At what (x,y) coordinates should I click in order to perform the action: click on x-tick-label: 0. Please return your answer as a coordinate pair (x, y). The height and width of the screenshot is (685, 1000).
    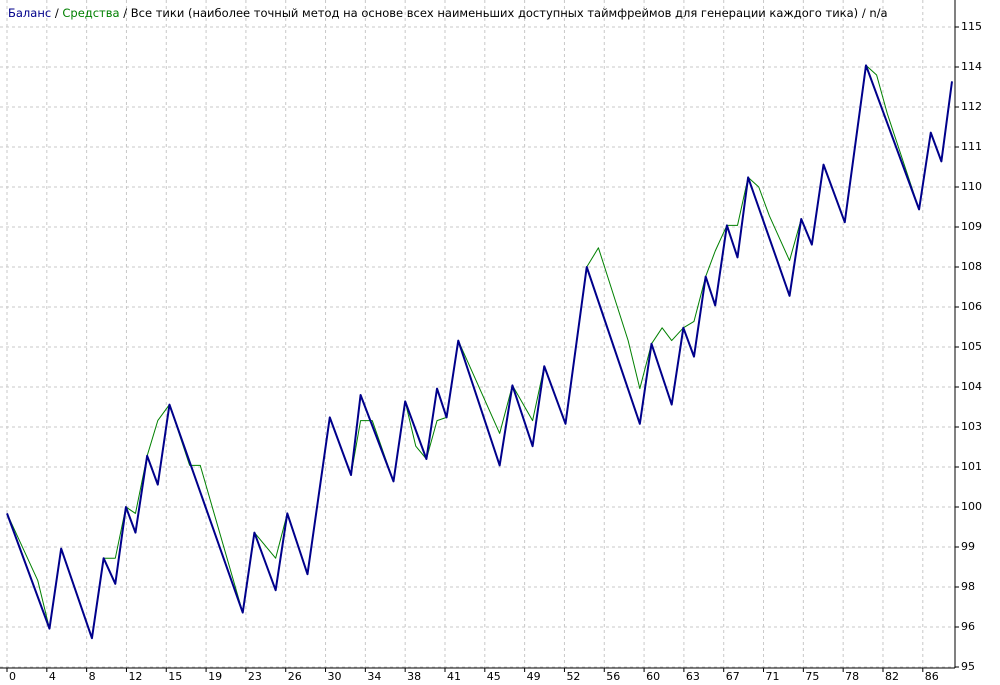
    Looking at the image, I should click on (12, 676).